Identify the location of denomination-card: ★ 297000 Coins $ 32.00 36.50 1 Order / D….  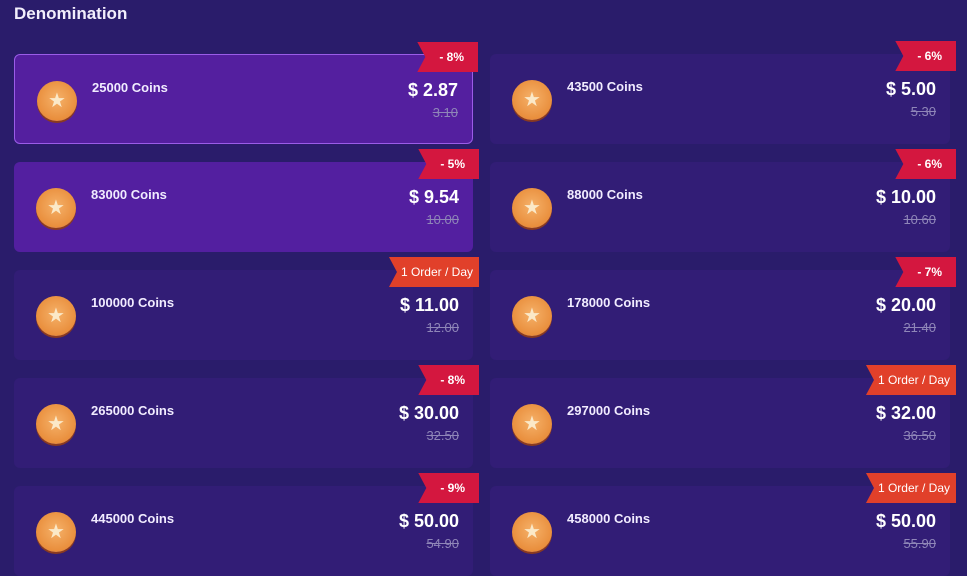
(723, 416).